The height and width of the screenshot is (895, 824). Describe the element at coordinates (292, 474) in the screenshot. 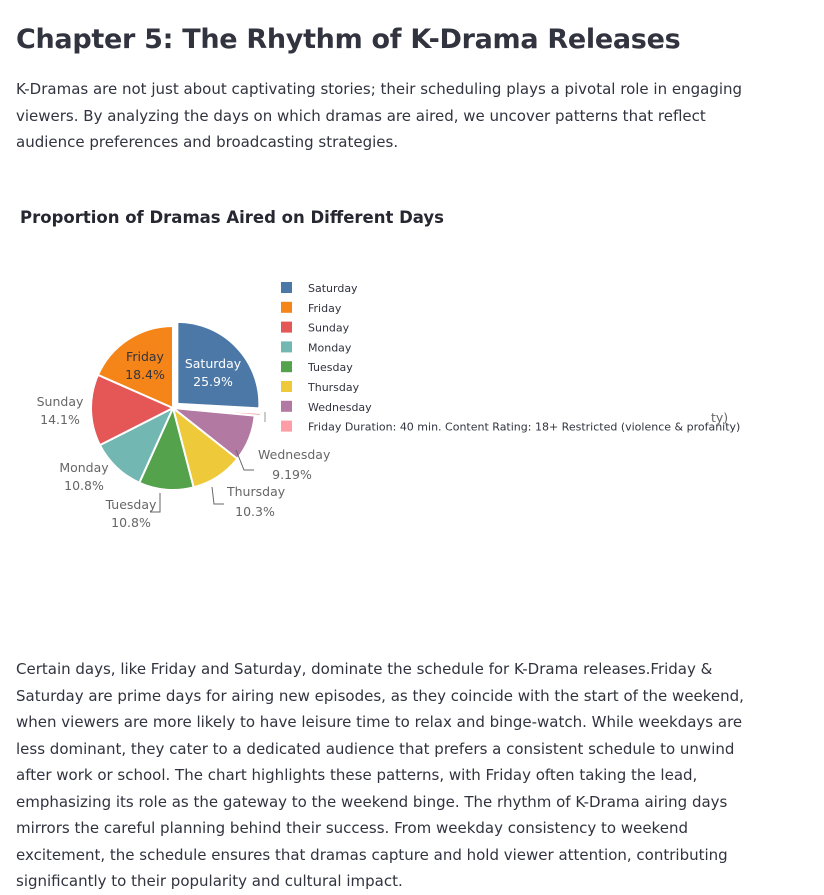

I see `slice-pct-wednesday: 9.19%` at that location.